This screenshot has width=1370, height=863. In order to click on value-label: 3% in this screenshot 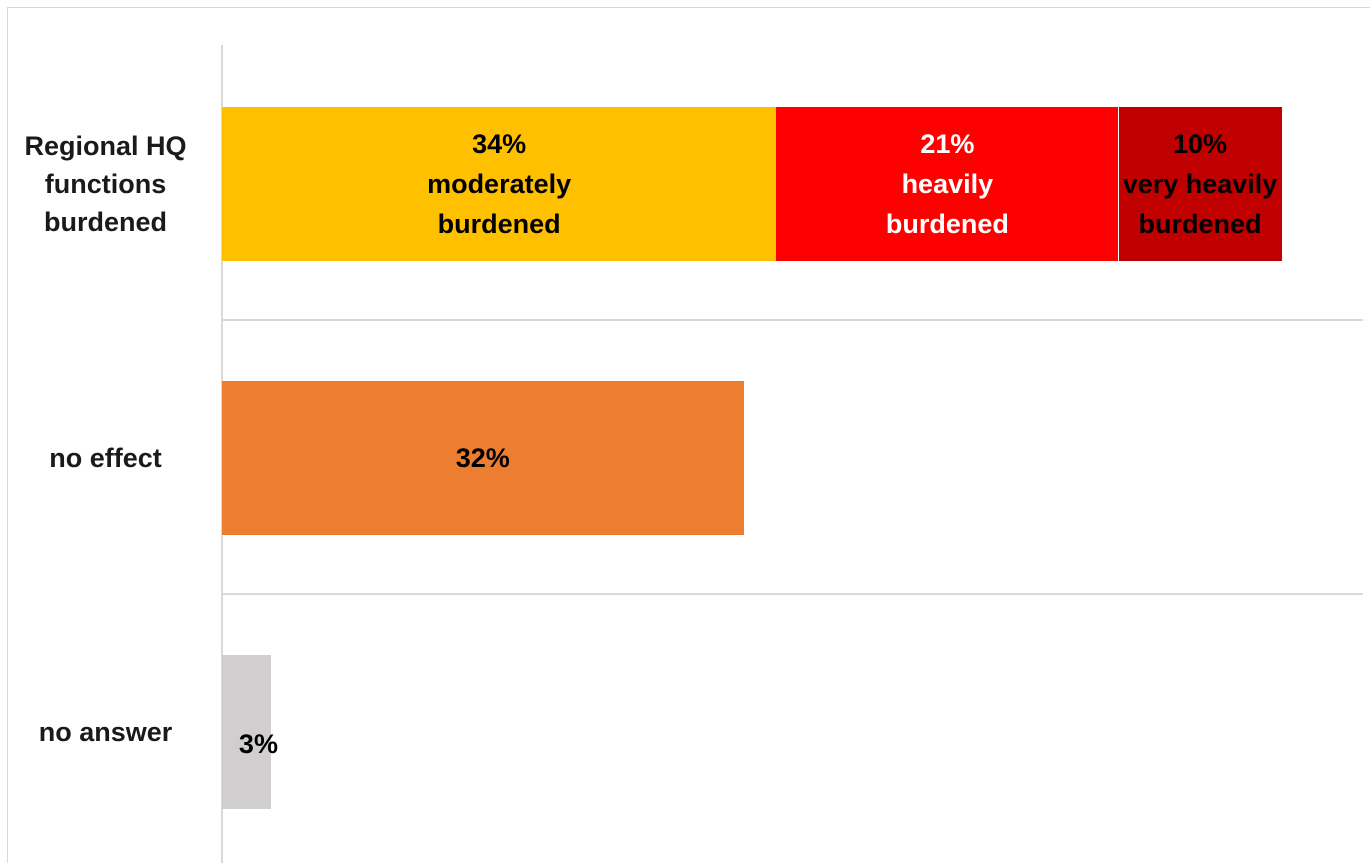, I will do `click(258, 744)`.